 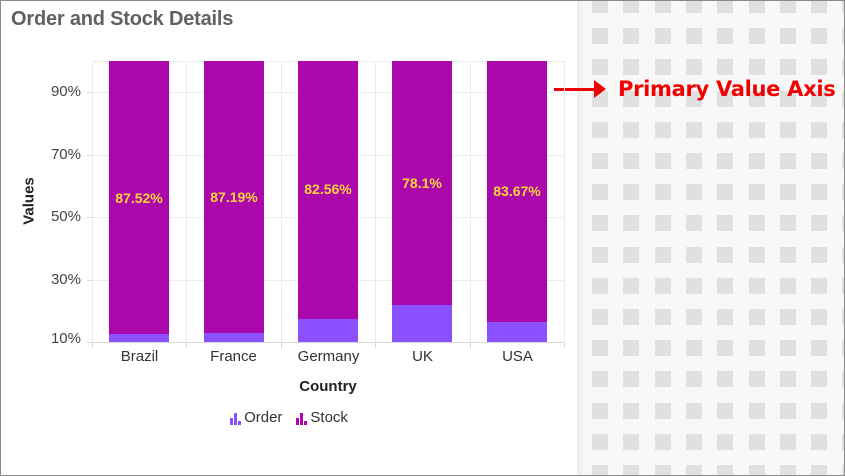 What do you see at coordinates (727, 89) in the screenshot?
I see `annotation-label: Primary Value Axis` at bounding box center [727, 89].